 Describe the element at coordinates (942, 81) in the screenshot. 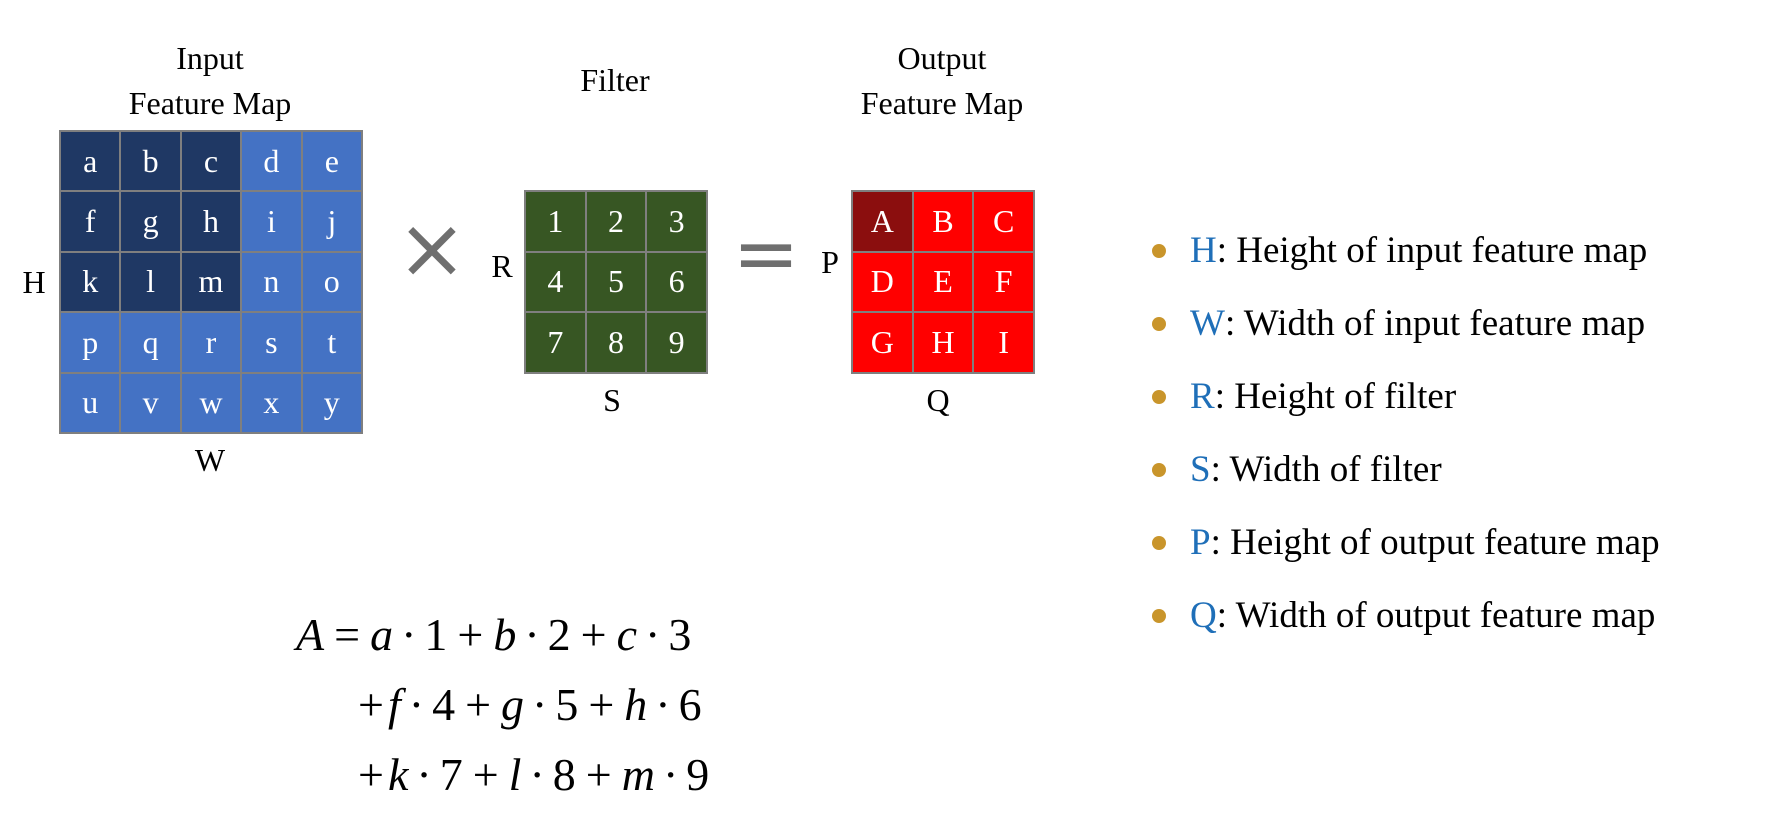

I see `output-title: Output Feature Map` at that location.